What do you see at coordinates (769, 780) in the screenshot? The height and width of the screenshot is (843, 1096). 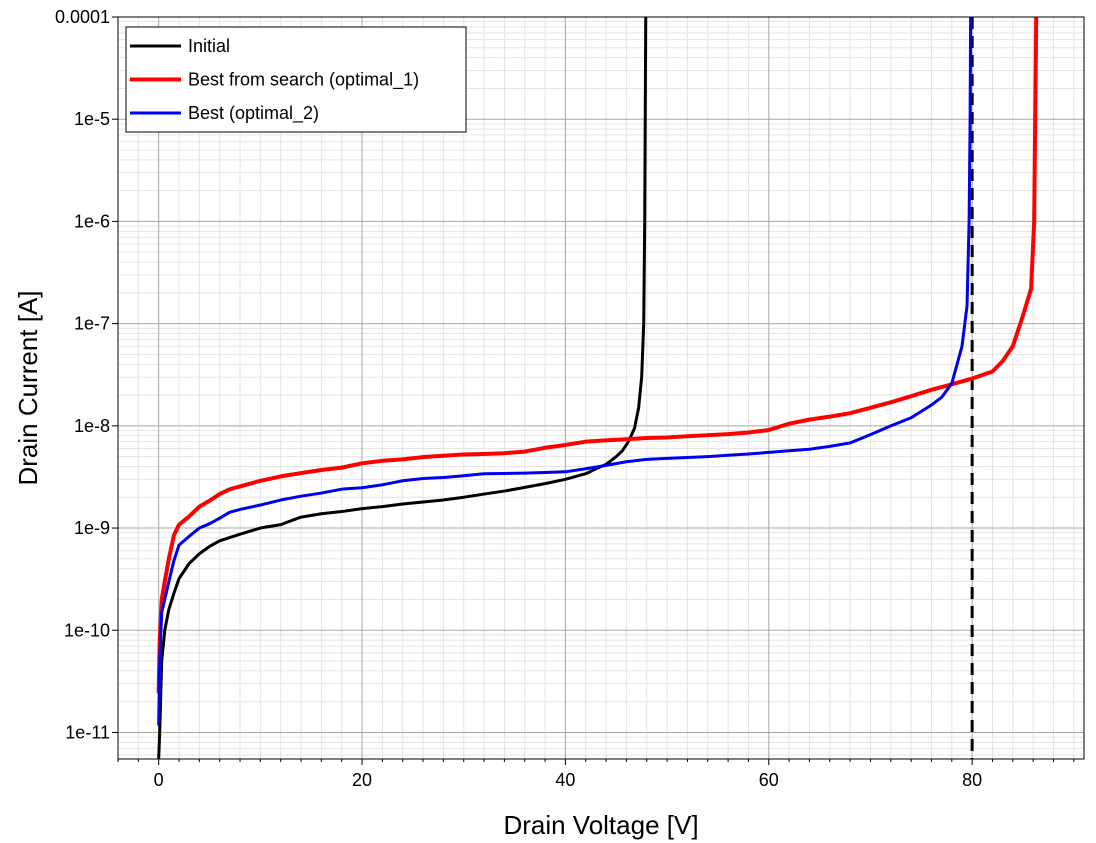 I see `x-tick-label: 60` at bounding box center [769, 780].